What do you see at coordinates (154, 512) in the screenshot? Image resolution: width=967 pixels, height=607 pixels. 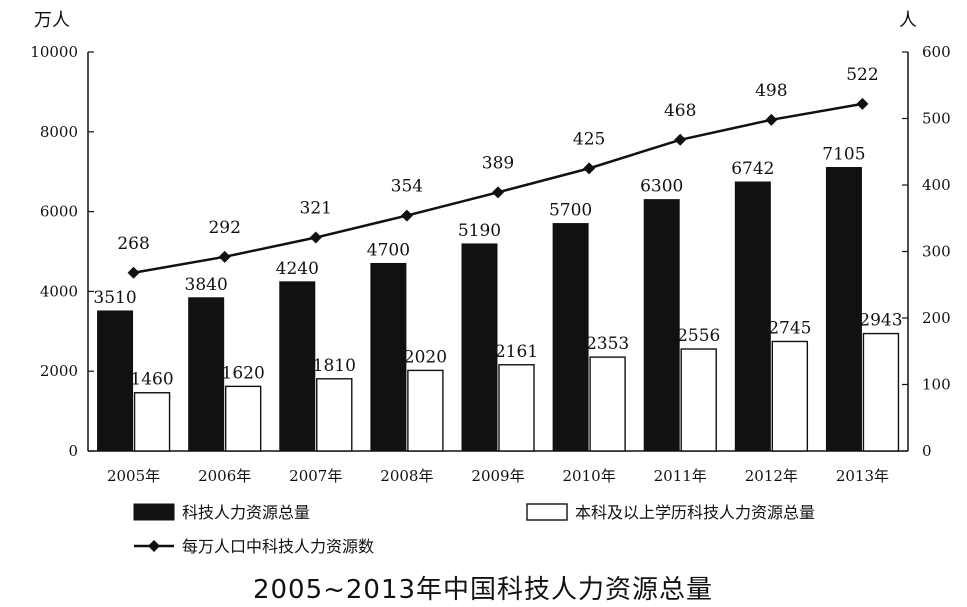 I see `legend-swatch-total` at bounding box center [154, 512].